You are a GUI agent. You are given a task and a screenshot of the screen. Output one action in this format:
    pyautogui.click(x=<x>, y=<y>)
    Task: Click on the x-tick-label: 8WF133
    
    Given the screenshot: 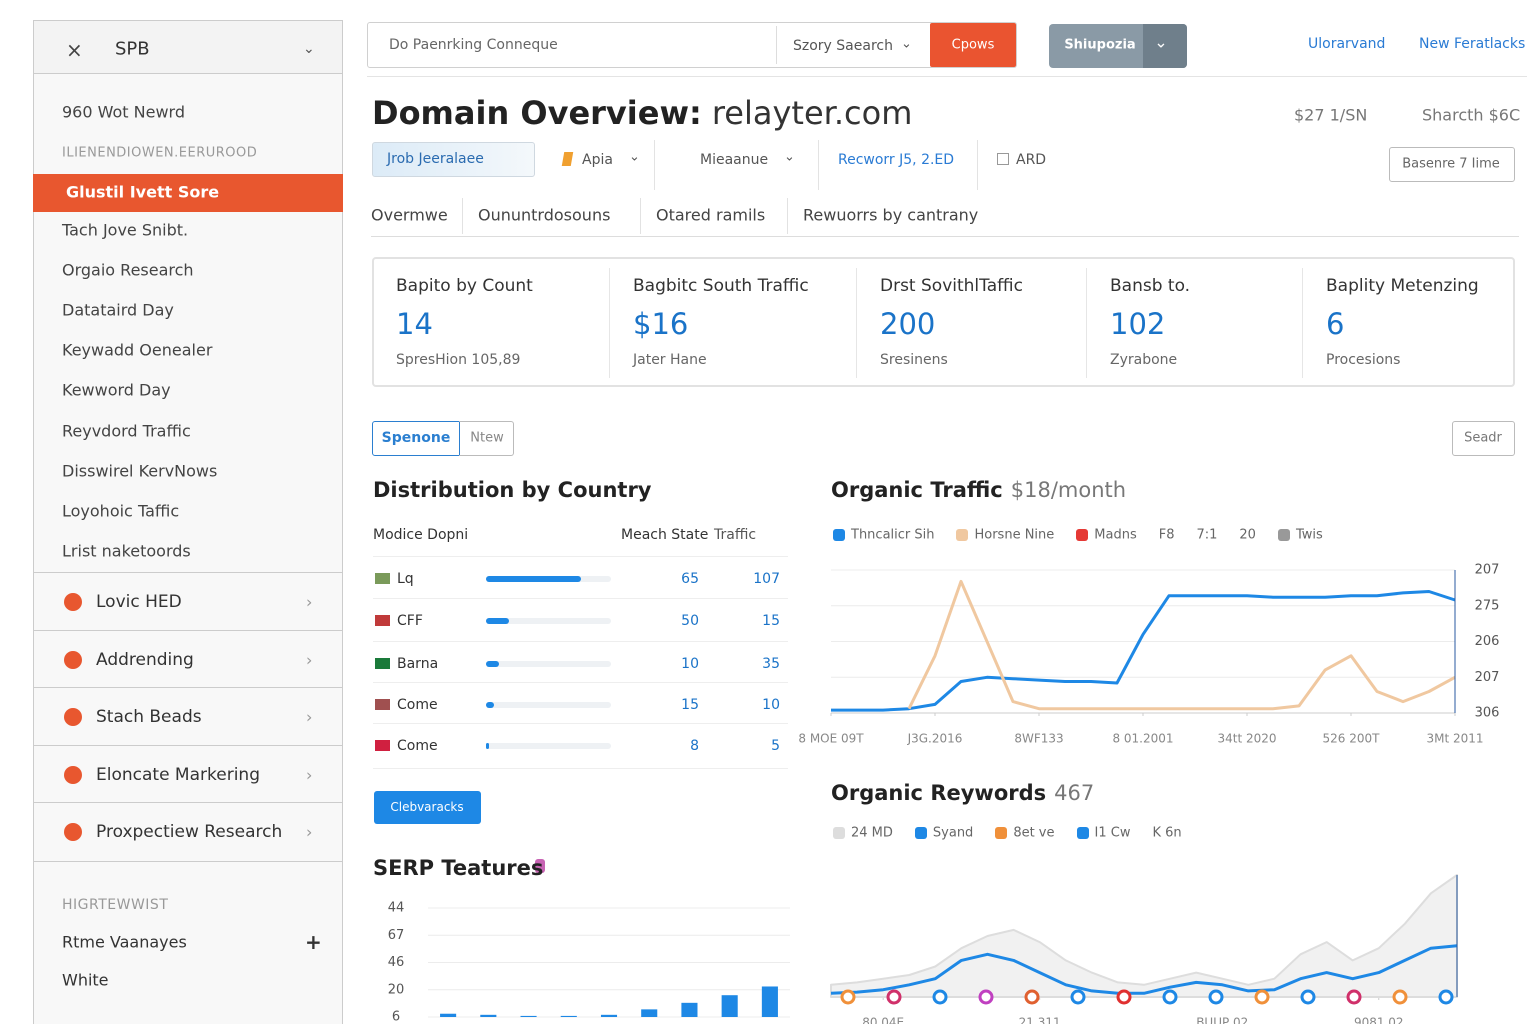 What is the action you would take?
    pyautogui.click(x=1038, y=739)
    